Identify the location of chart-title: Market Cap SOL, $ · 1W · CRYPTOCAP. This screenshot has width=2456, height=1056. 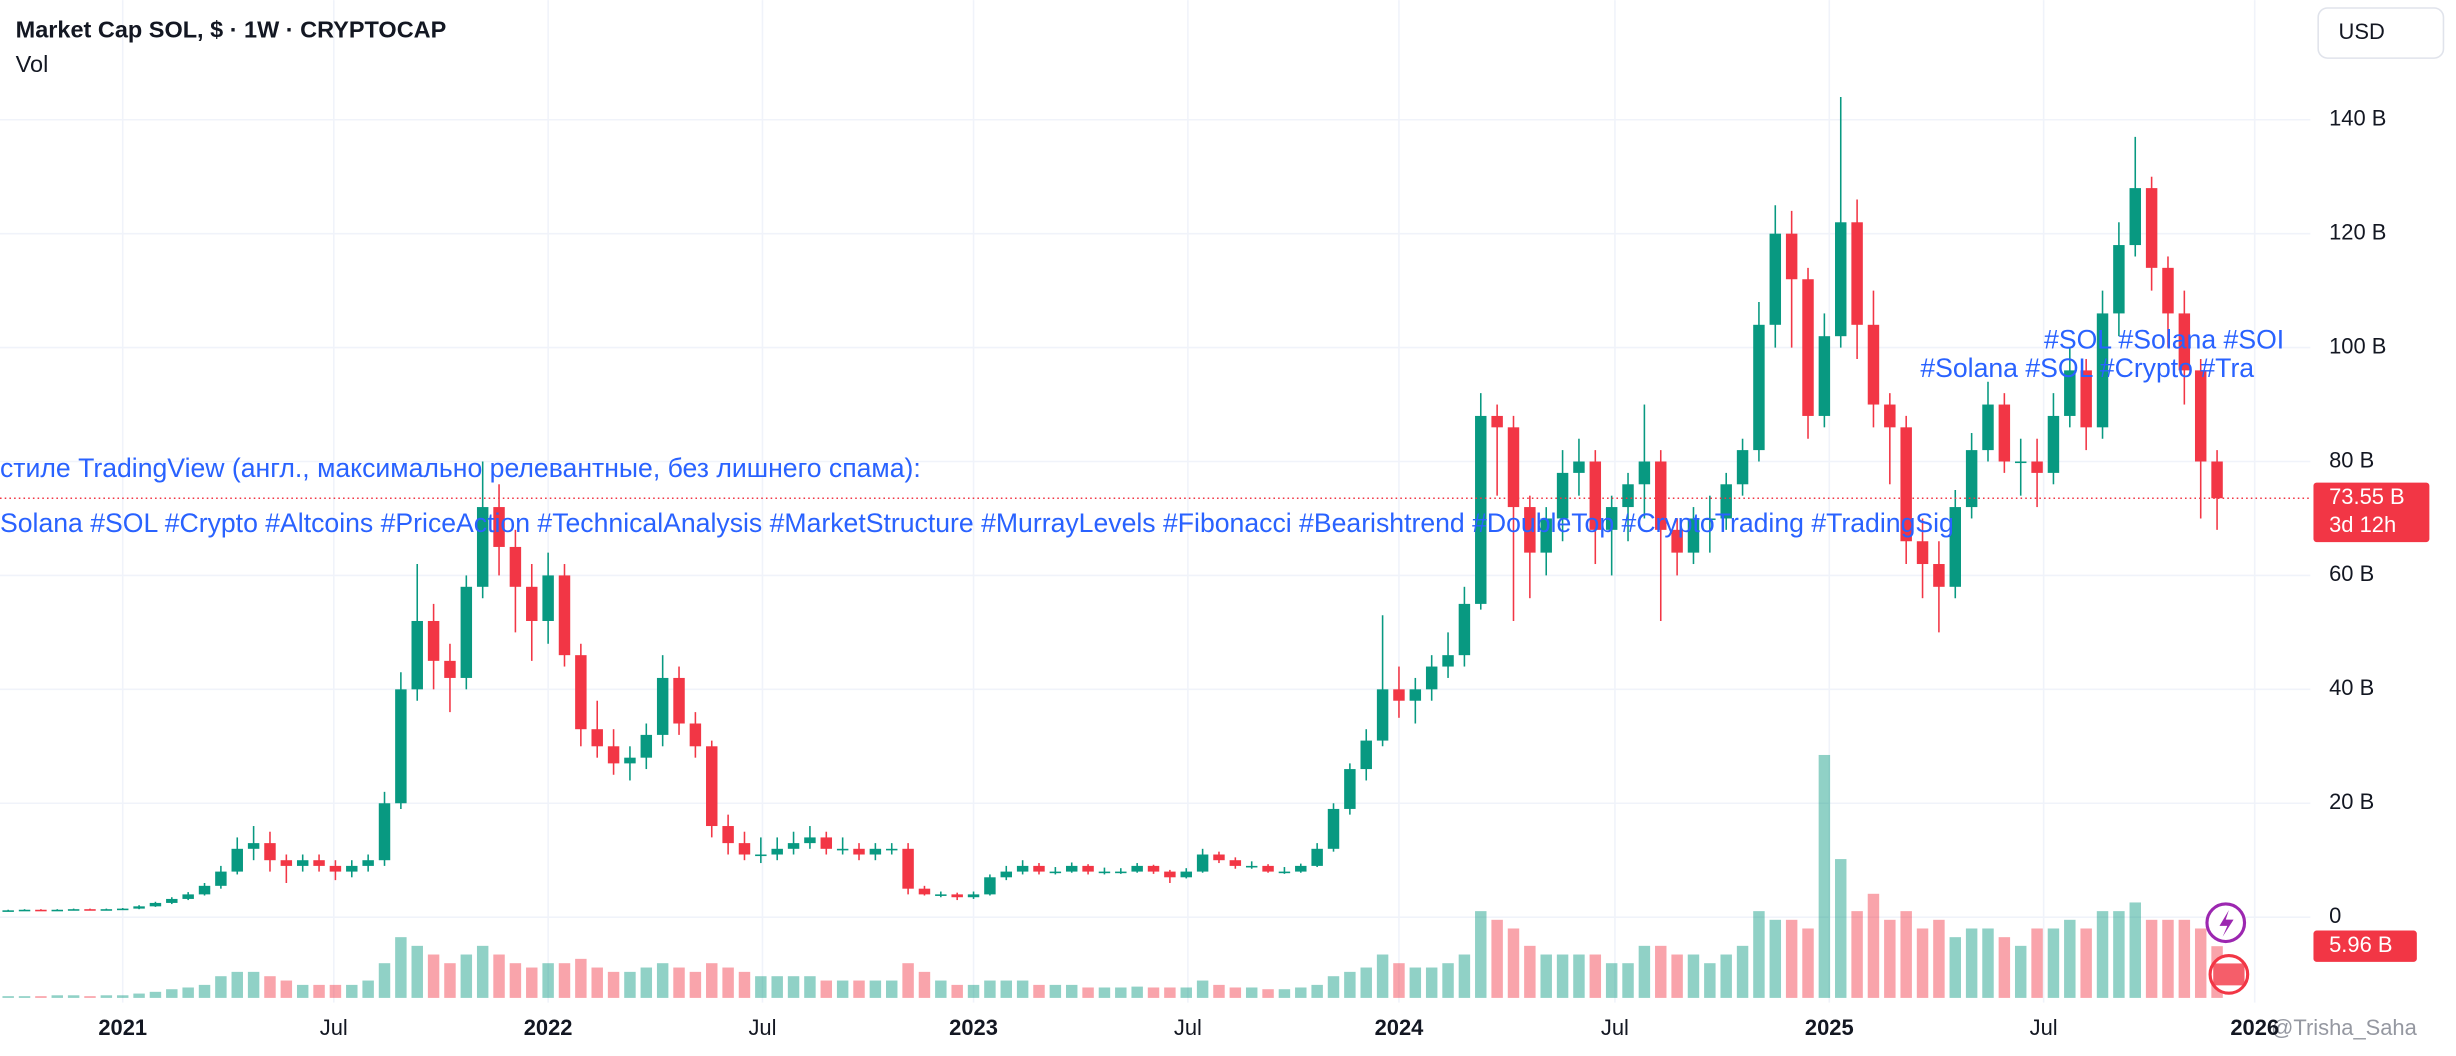
(231, 30).